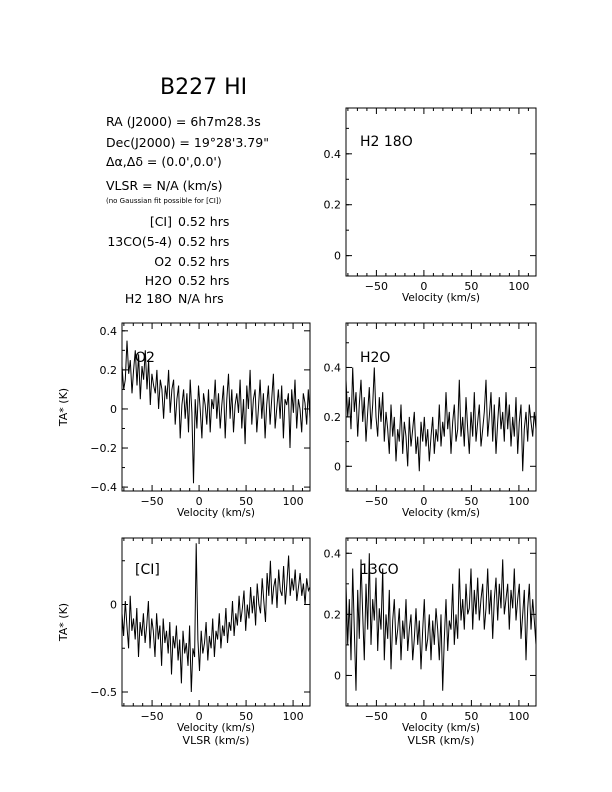 This screenshot has width=612, height=792. What do you see at coordinates (145, 358) in the screenshot?
I see `panel-line-label: O2` at bounding box center [145, 358].